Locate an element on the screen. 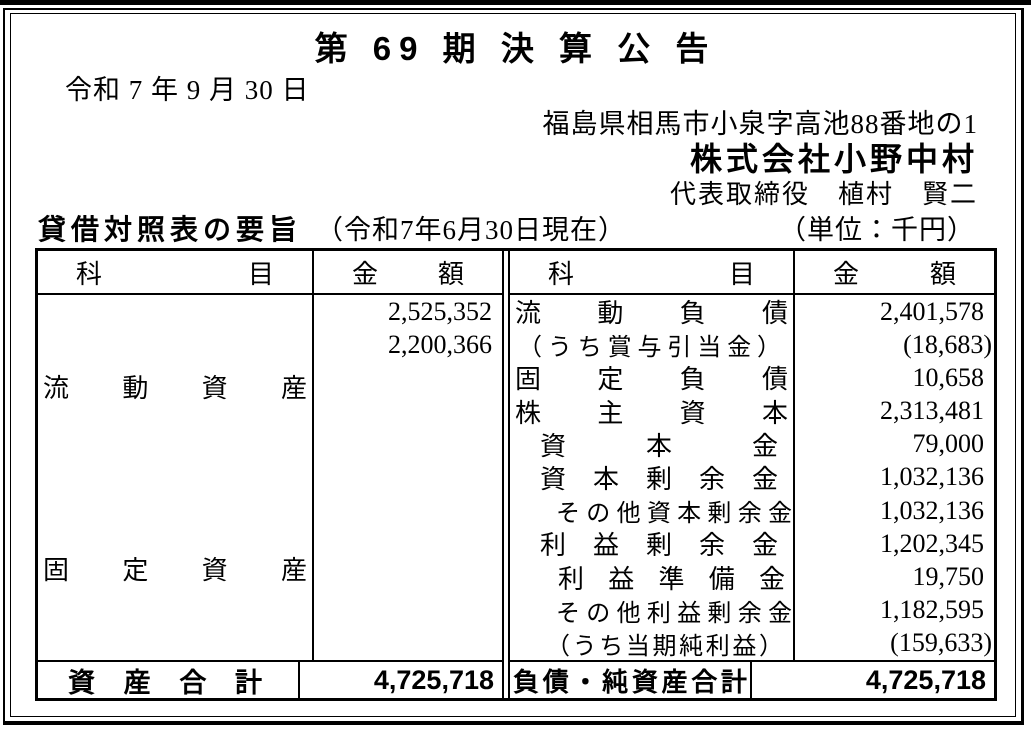 Image resolution: width=1031 pixels, height=731 pixels. liabilities-amount-header: 金額 is located at coordinates (893, 272).